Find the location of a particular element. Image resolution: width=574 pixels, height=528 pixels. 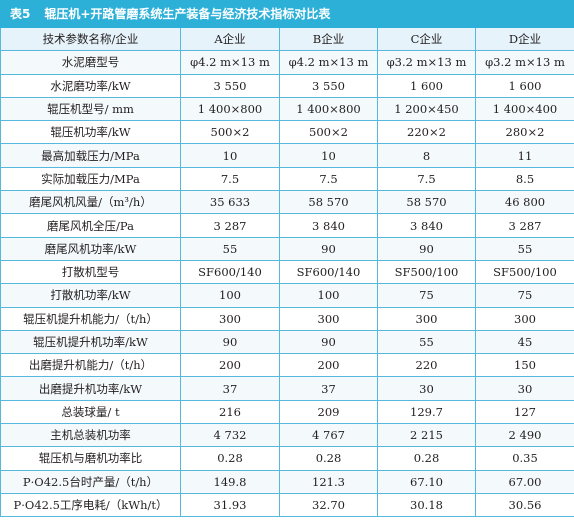

cell-c: 1 200×450 is located at coordinates (426, 109).